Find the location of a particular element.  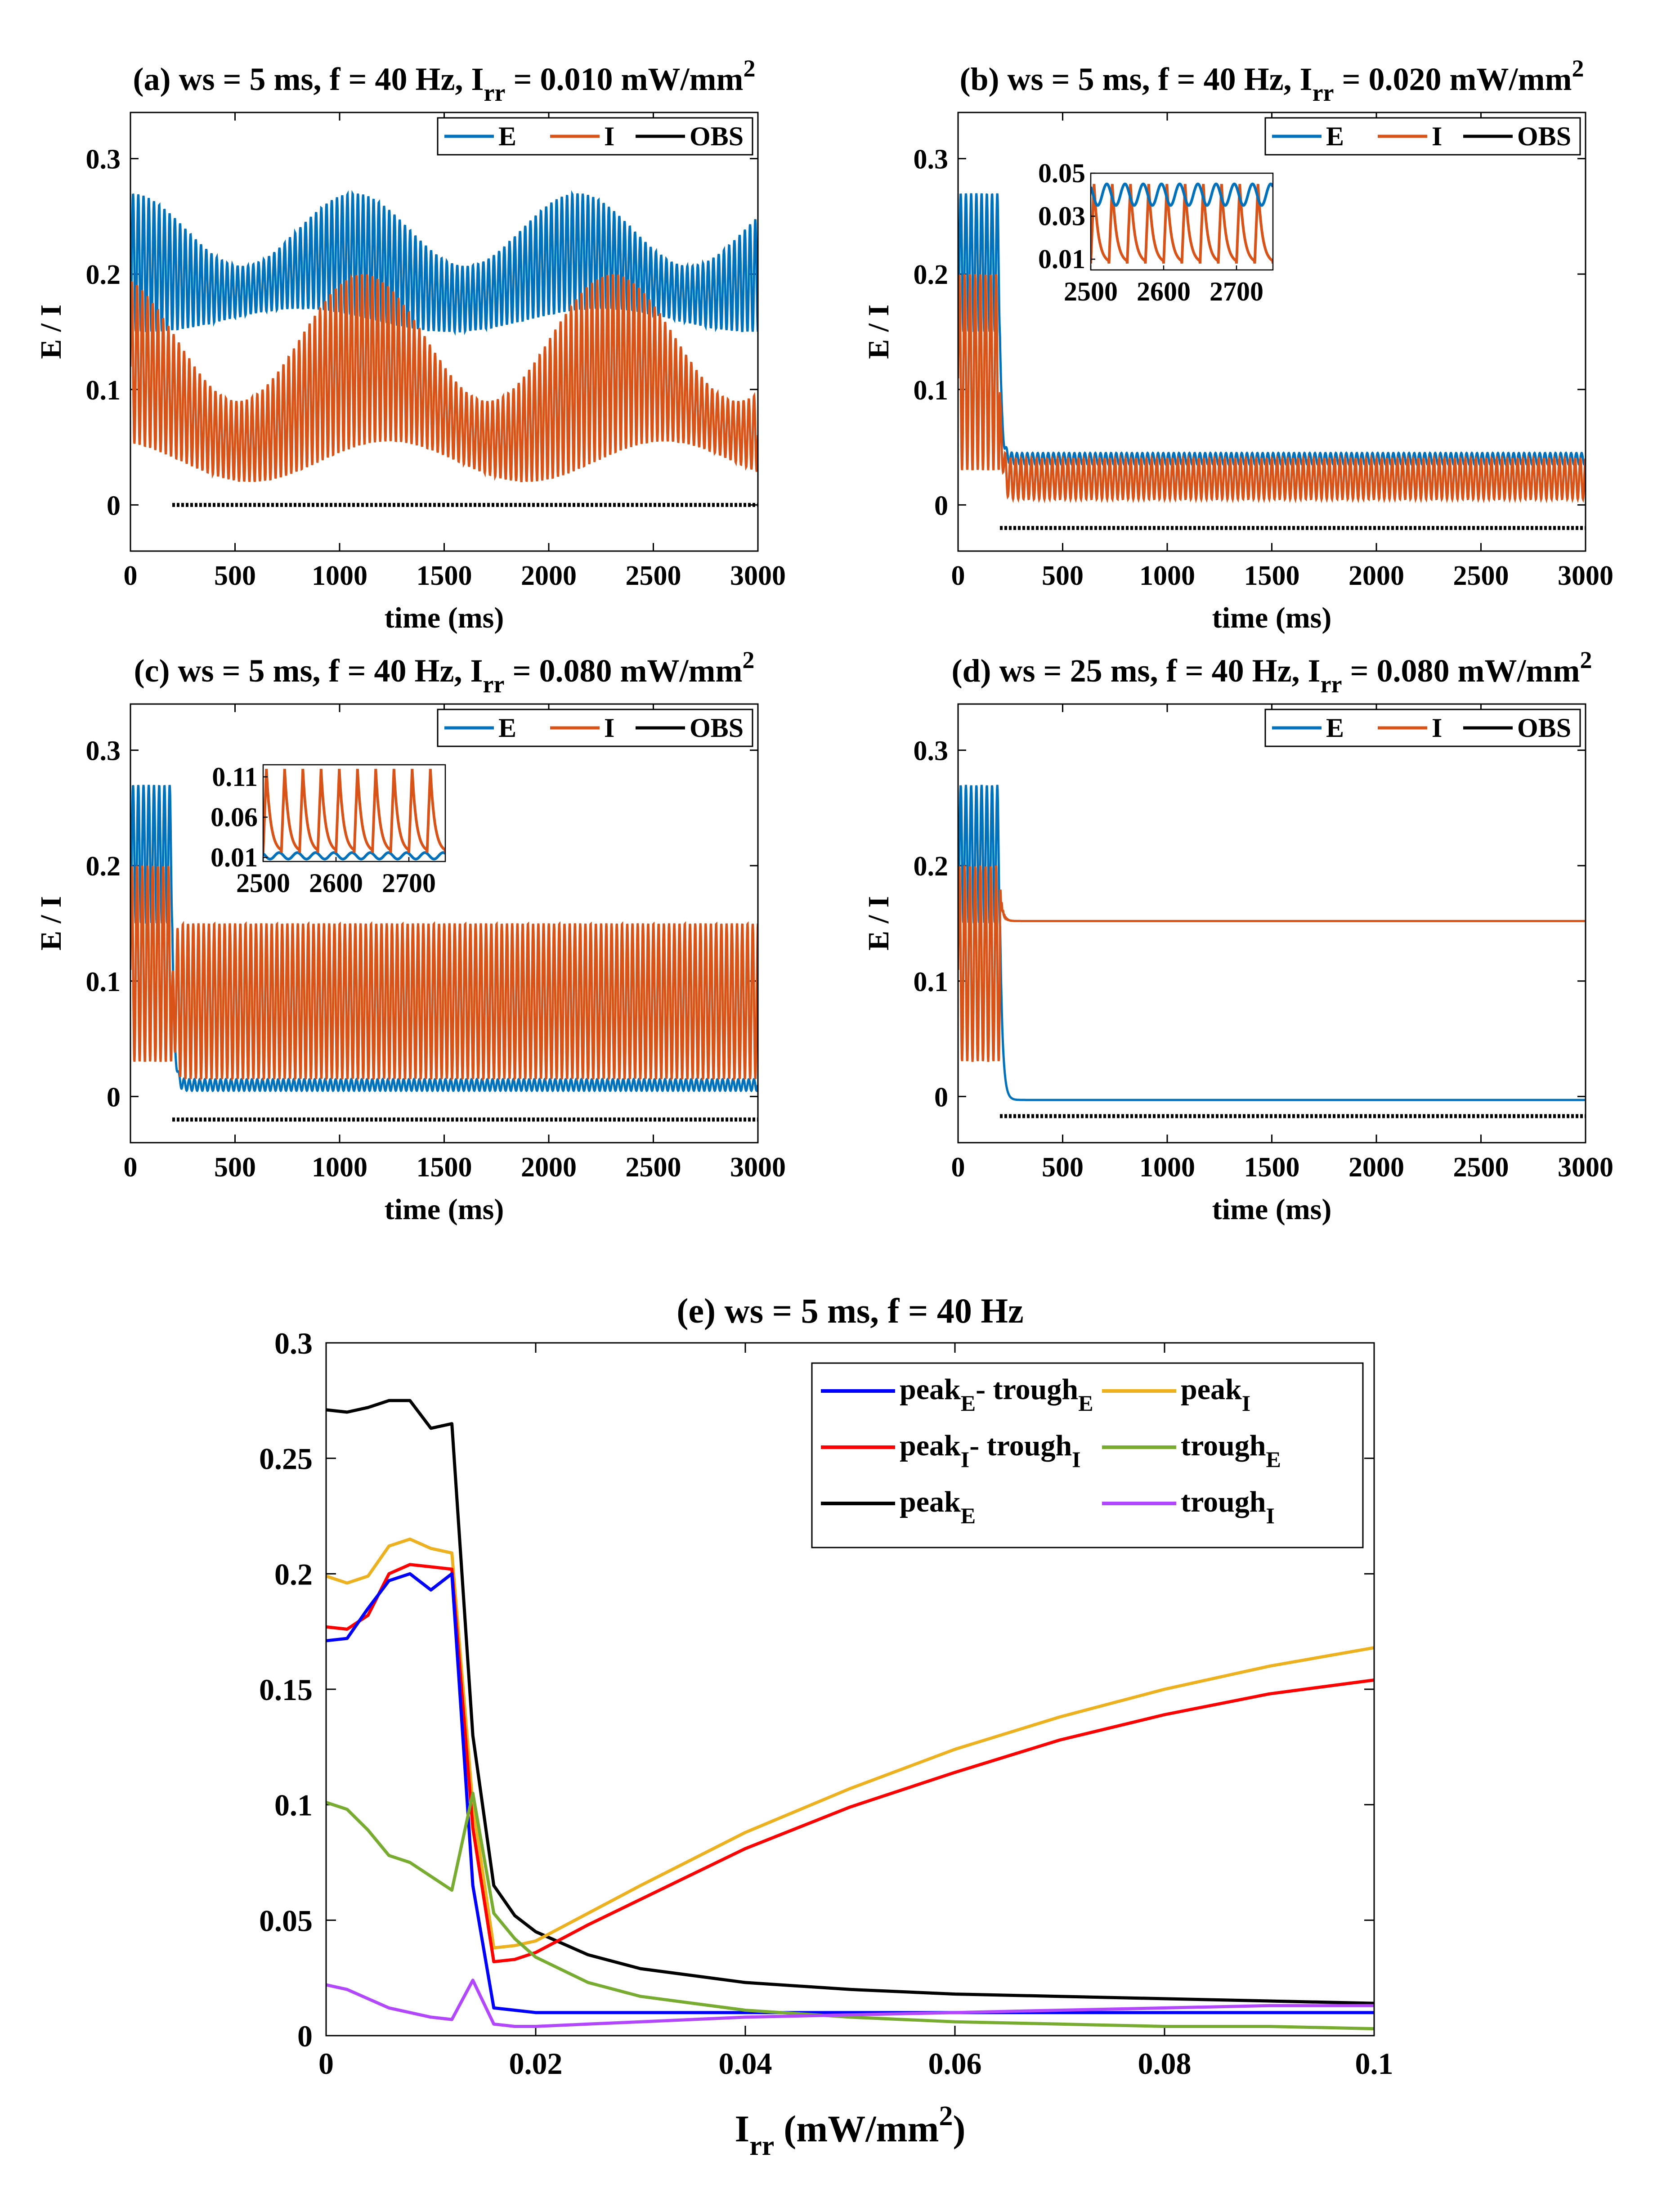

legend-box is located at coordinates (1087, 1455).